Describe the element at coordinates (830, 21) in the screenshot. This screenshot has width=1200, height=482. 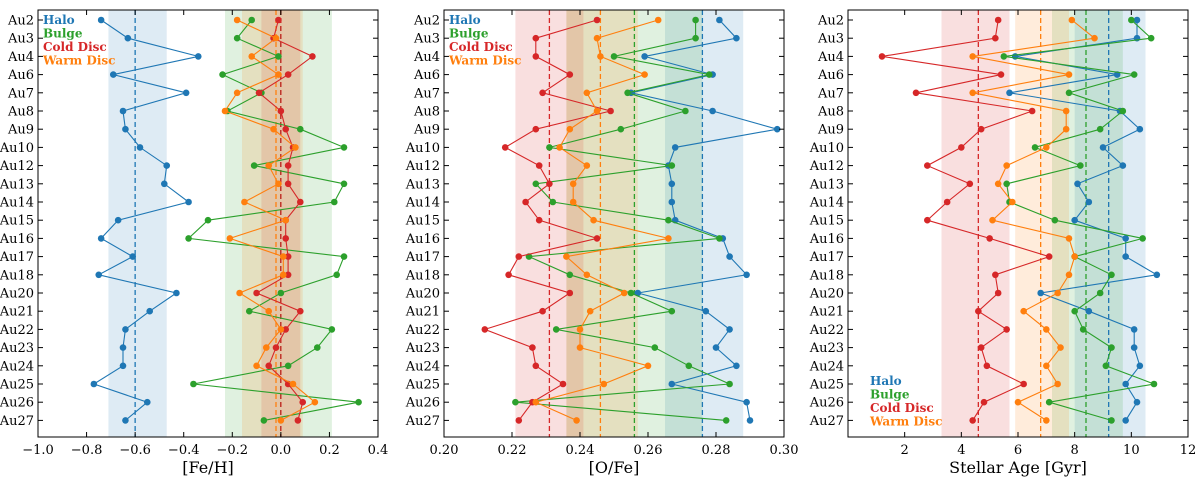
I see `y-tick-label: Au2` at that location.